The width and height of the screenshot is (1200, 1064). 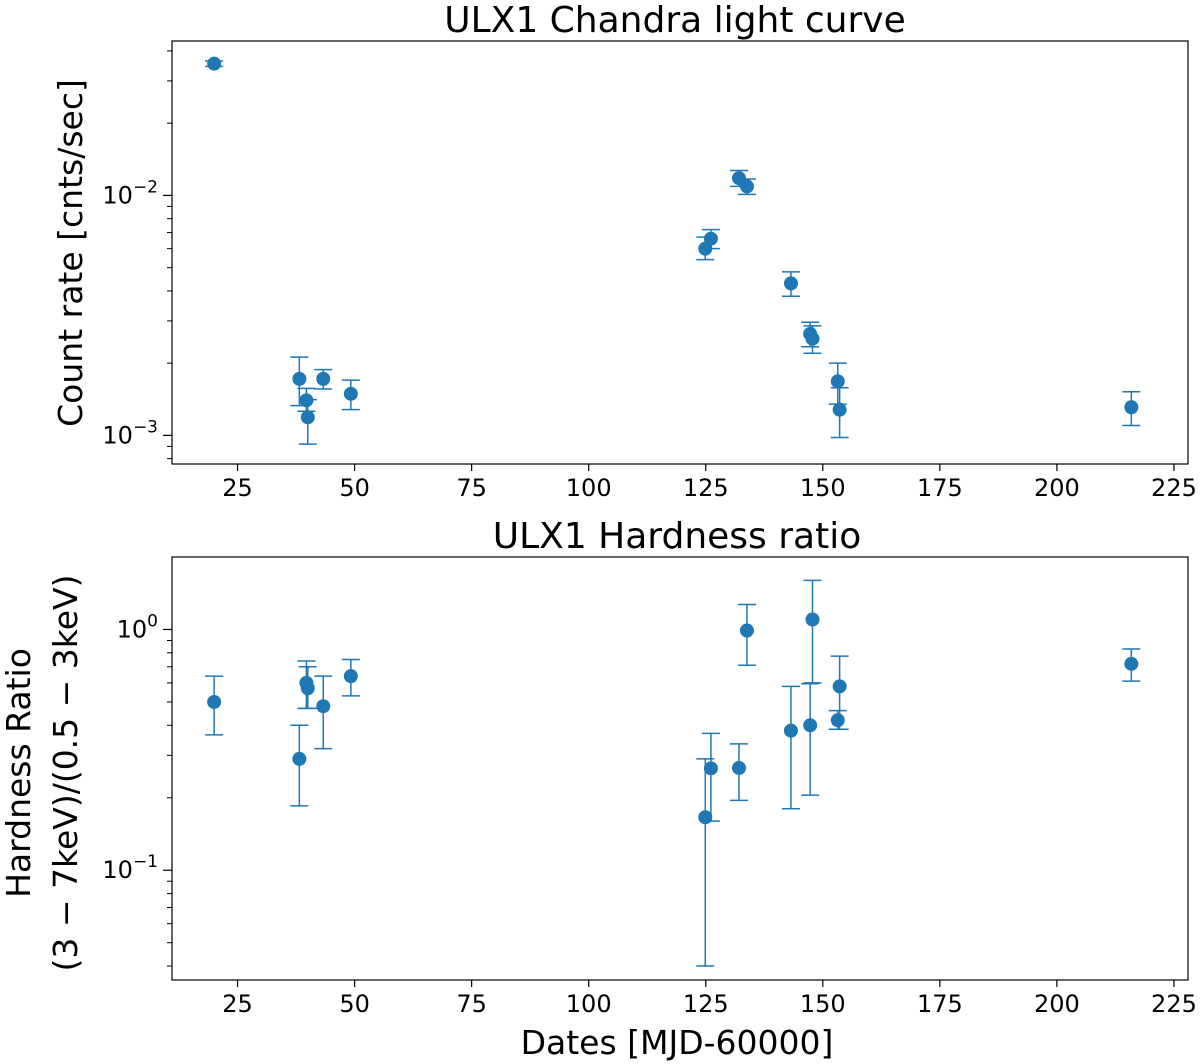 I want to click on light-curve-y-tick-label: 10⁻², so click(x=130, y=193).